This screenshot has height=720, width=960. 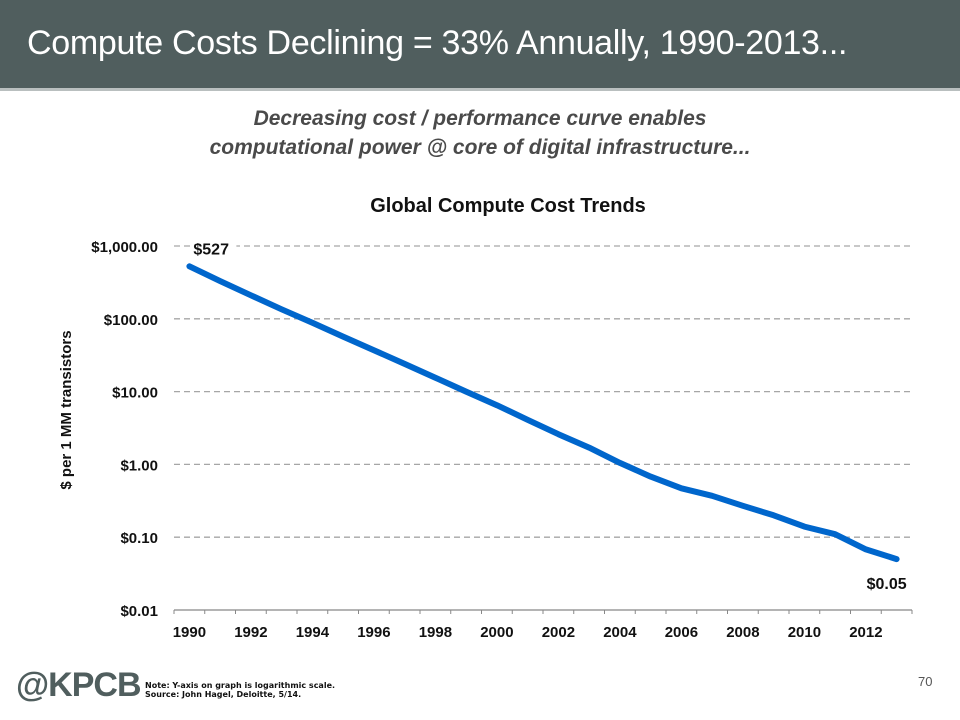 I want to click on x-tick-label: 2000, so click(x=496, y=632).